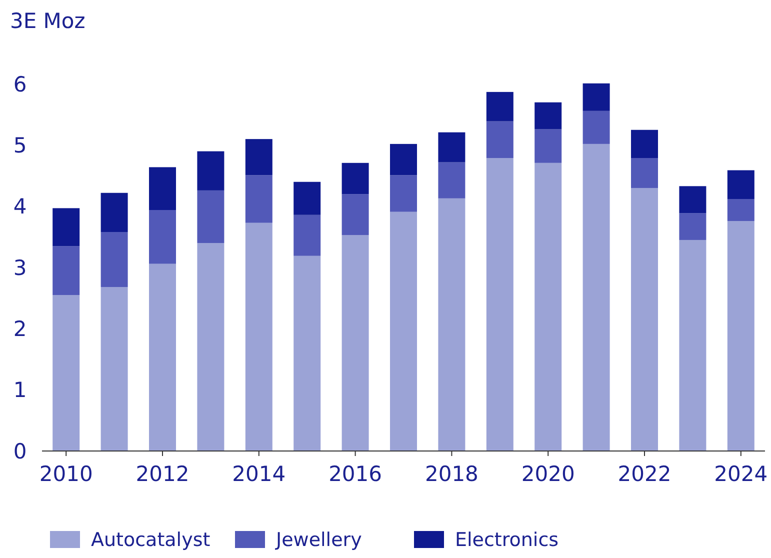 The height and width of the screenshot is (558, 771). Describe the element at coordinates (20, 84) in the screenshot. I see `y-tick-label: 6` at that location.